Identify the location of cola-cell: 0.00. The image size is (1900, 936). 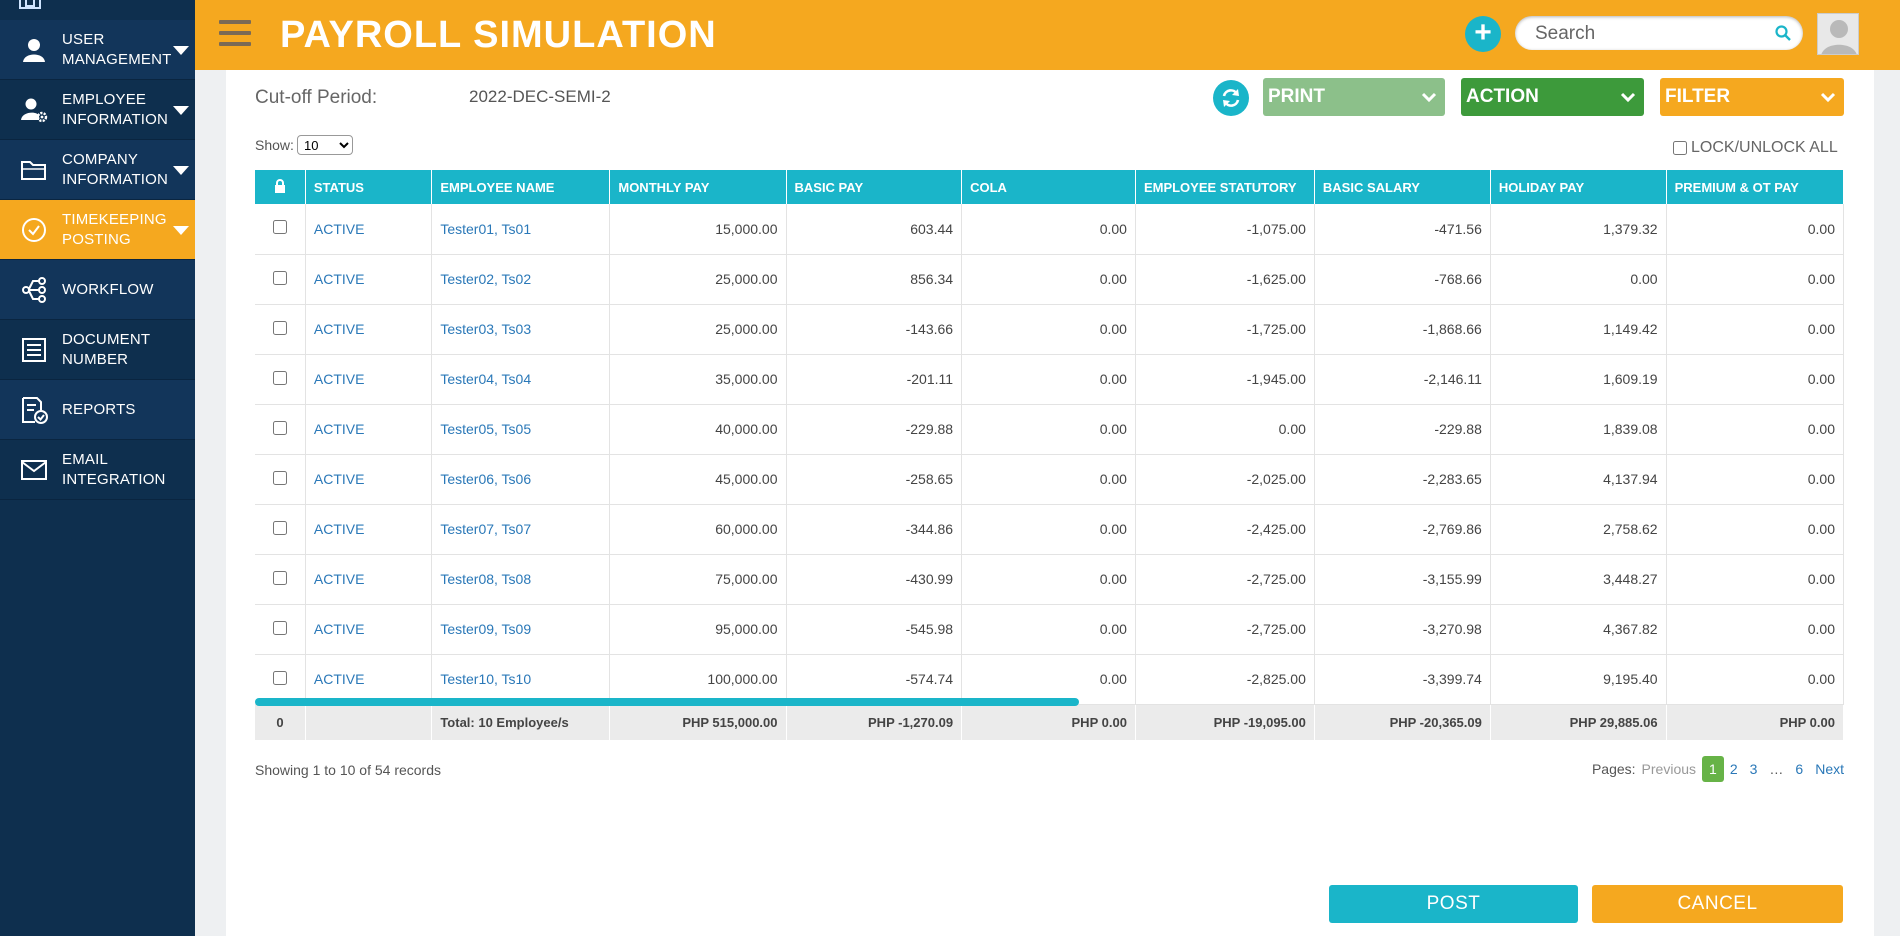
(1048, 279).